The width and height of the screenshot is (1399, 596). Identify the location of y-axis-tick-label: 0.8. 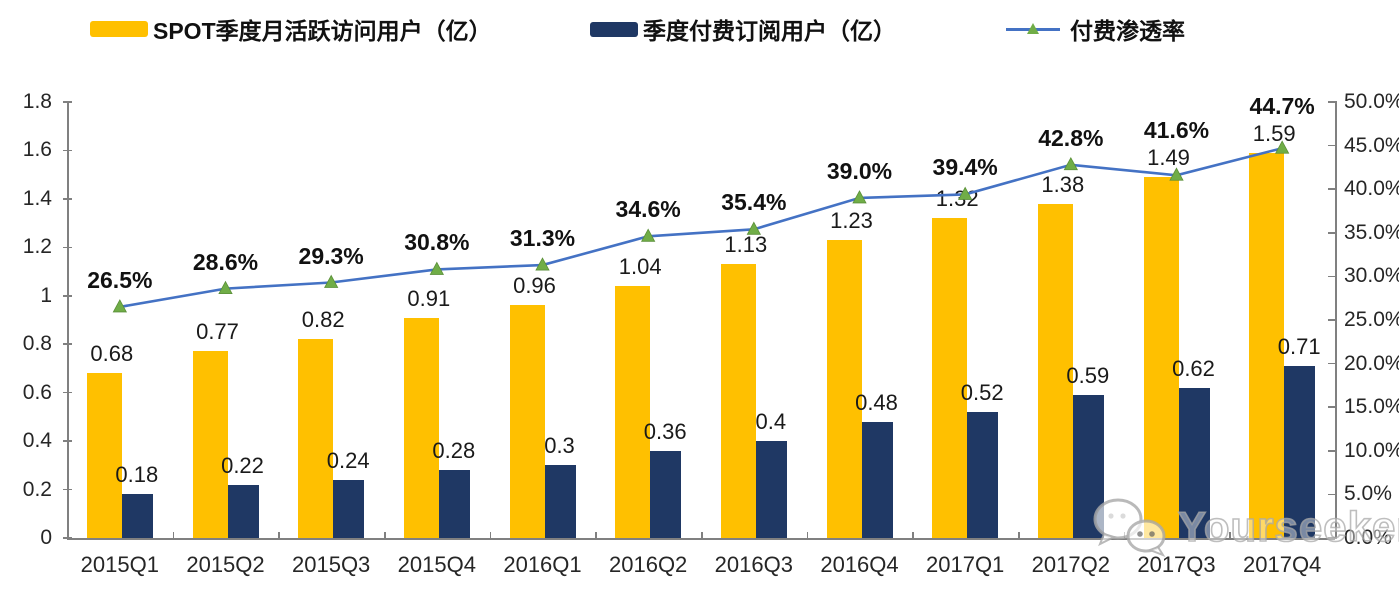
(37, 344).